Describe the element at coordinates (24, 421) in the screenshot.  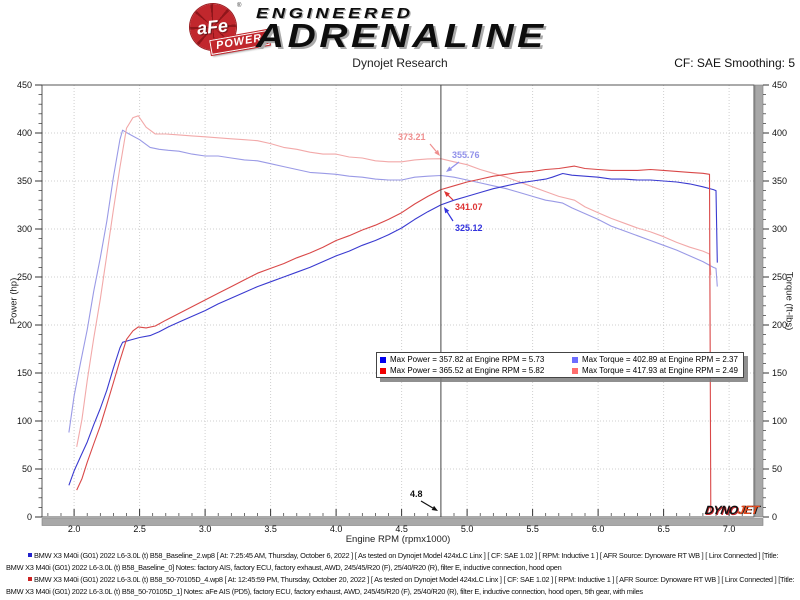
I see `power-tick-label: 100` at that location.